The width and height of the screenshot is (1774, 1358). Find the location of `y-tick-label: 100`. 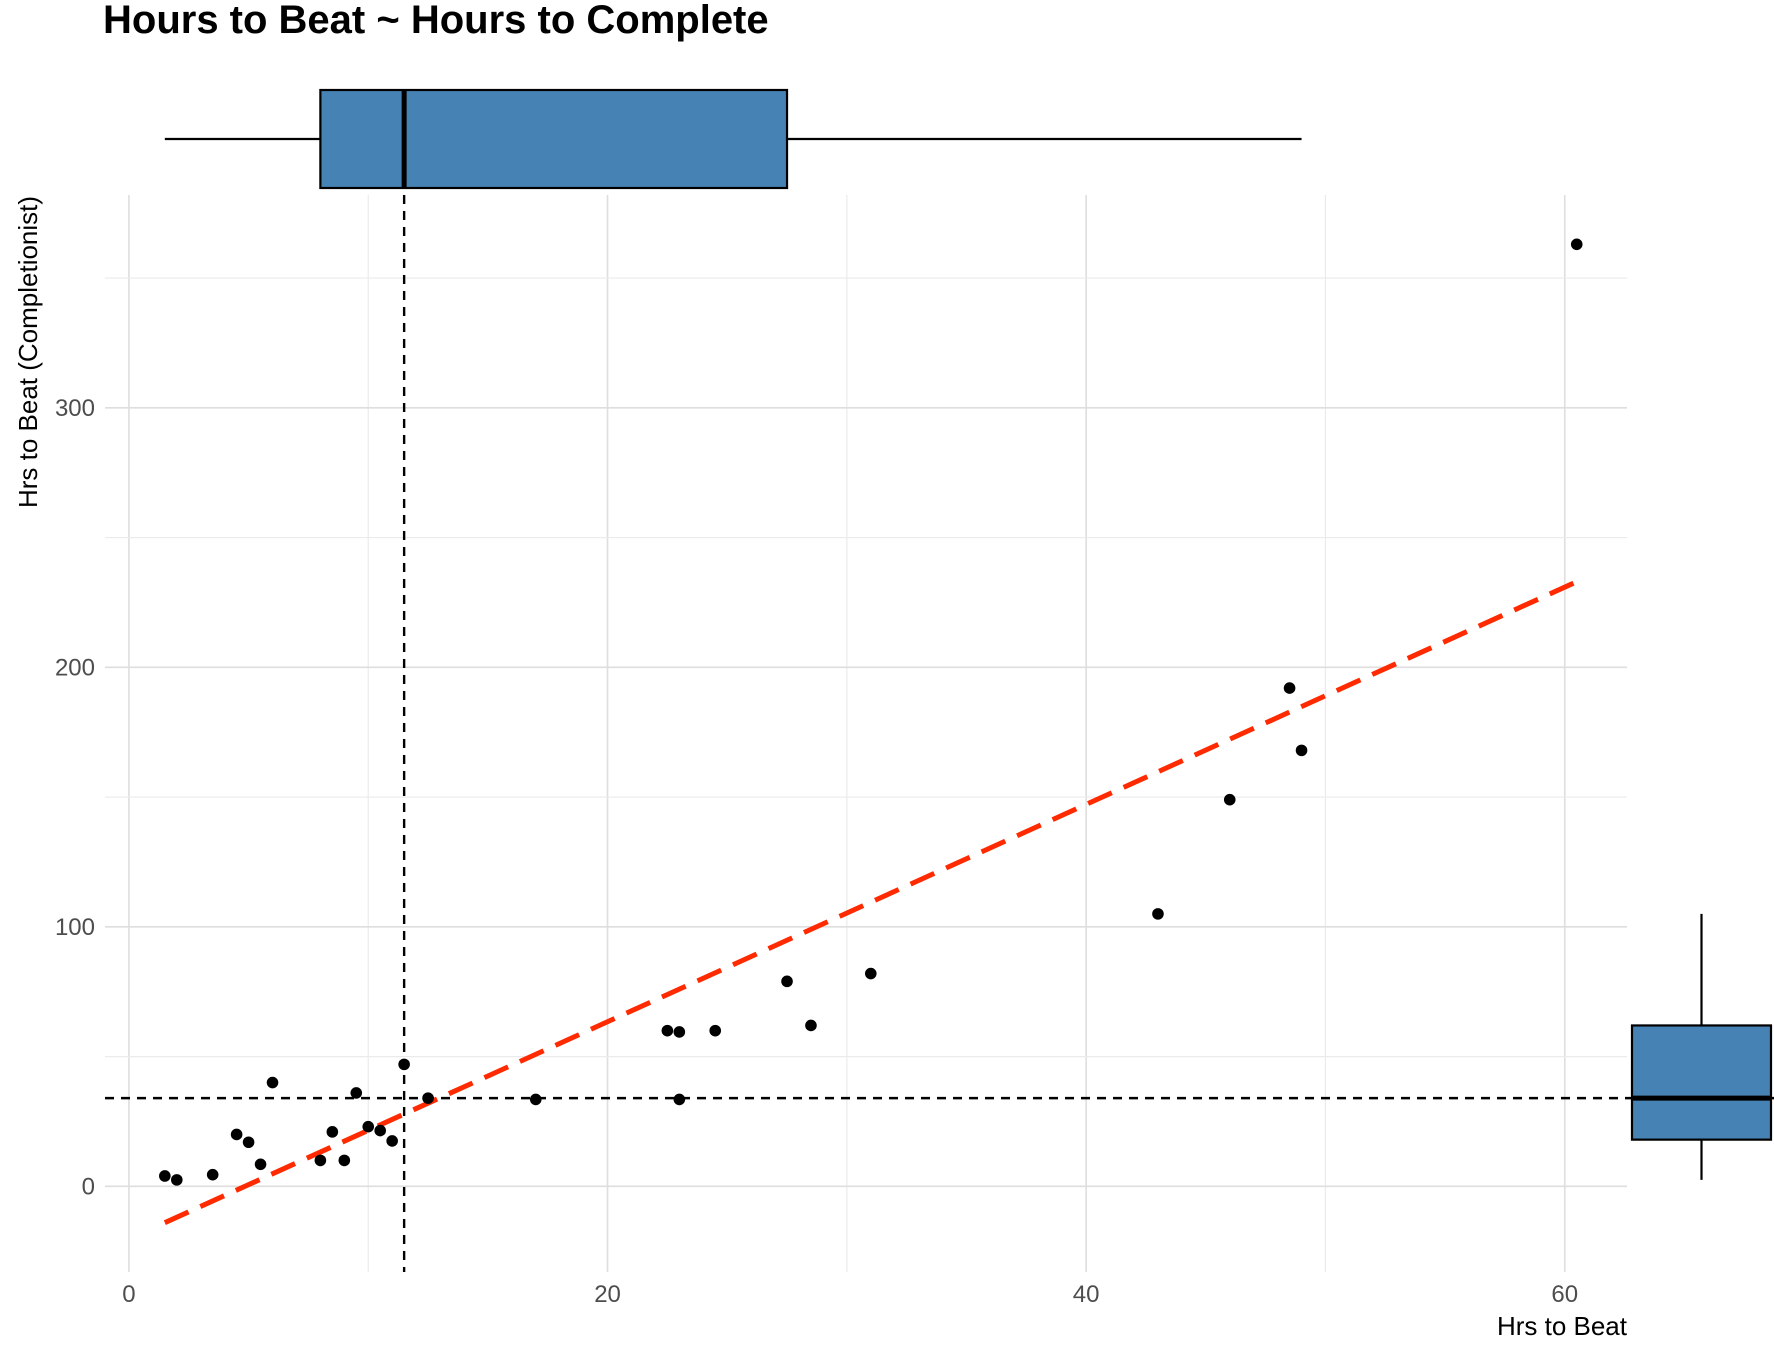

y-tick-label: 100 is located at coordinates (75, 927).